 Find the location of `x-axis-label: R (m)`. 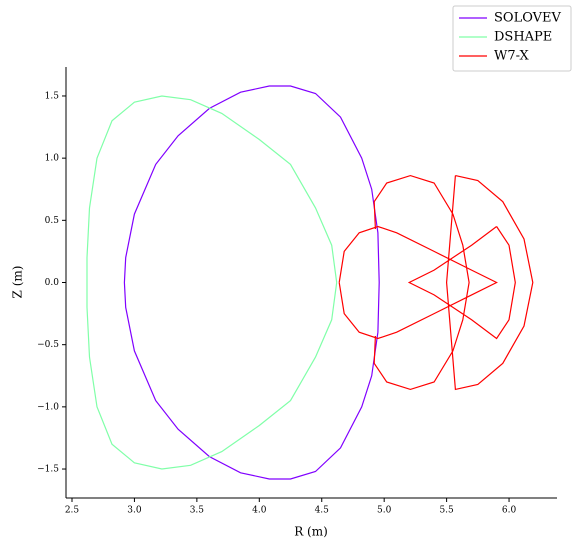

x-axis-label: R (m) is located at coordinates (311, 532).